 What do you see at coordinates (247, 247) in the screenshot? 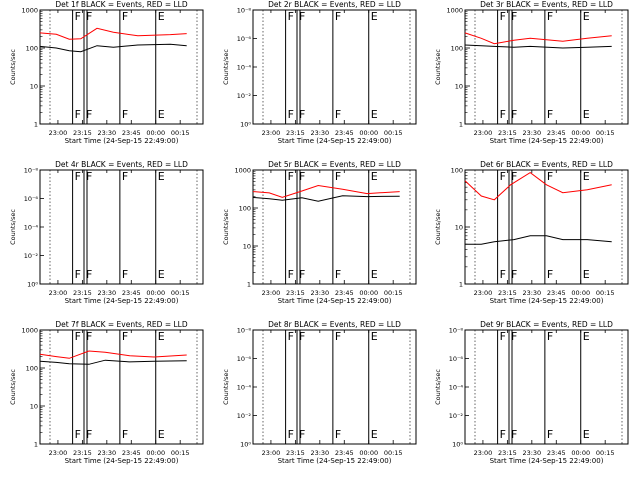
I see `y-tick-label: 10` at bounding box center [247, 247].